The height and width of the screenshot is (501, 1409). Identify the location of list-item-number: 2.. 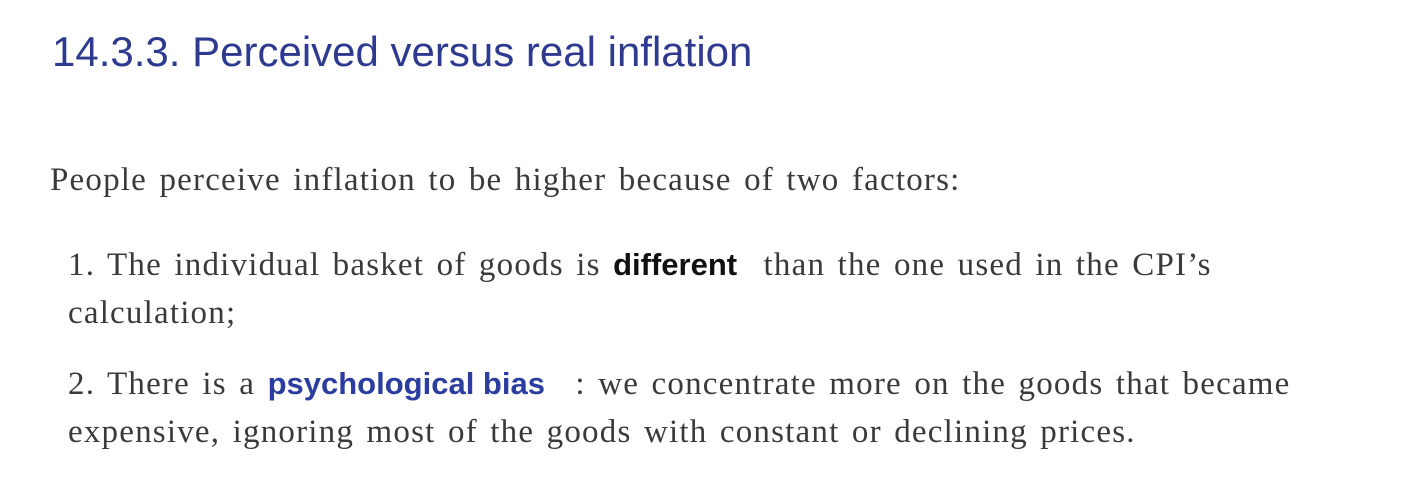
(82, 384).